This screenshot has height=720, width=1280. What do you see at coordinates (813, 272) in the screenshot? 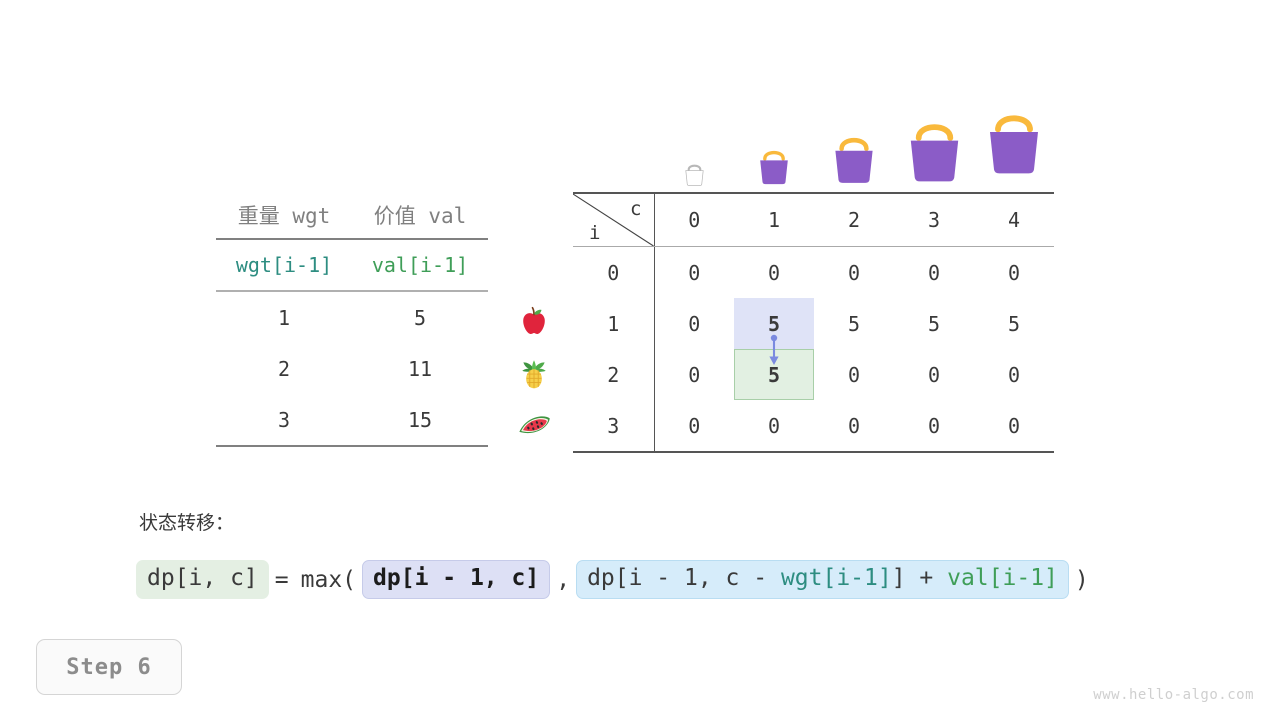
I see `table-row: 0 0 0 0 0 0` at bounding box center [813, 272].